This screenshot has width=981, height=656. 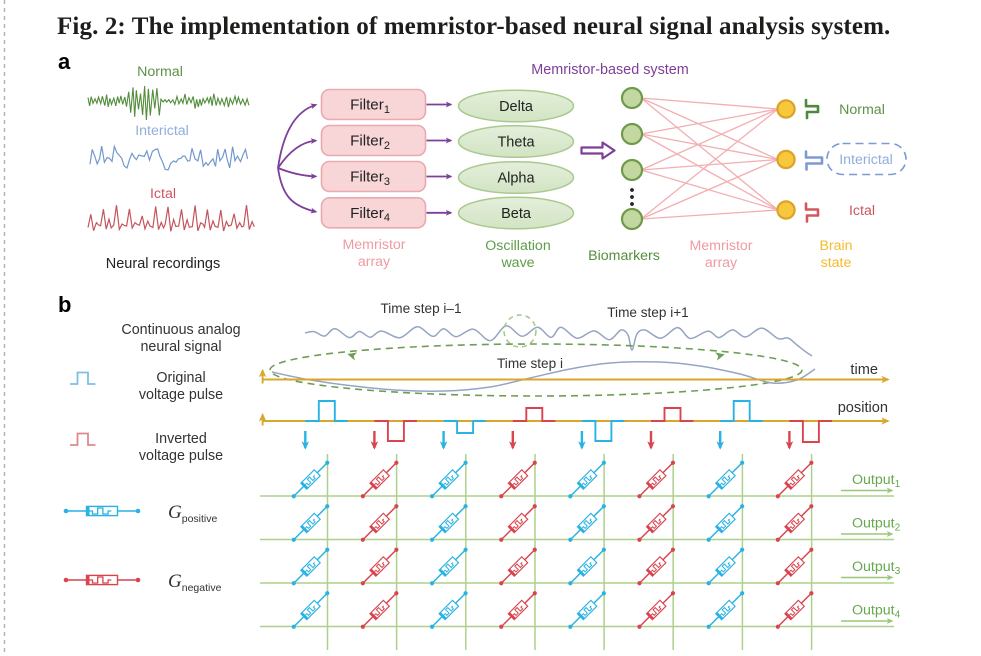 I want to click on svg-text: Filter1, so click(x=370, y=106).